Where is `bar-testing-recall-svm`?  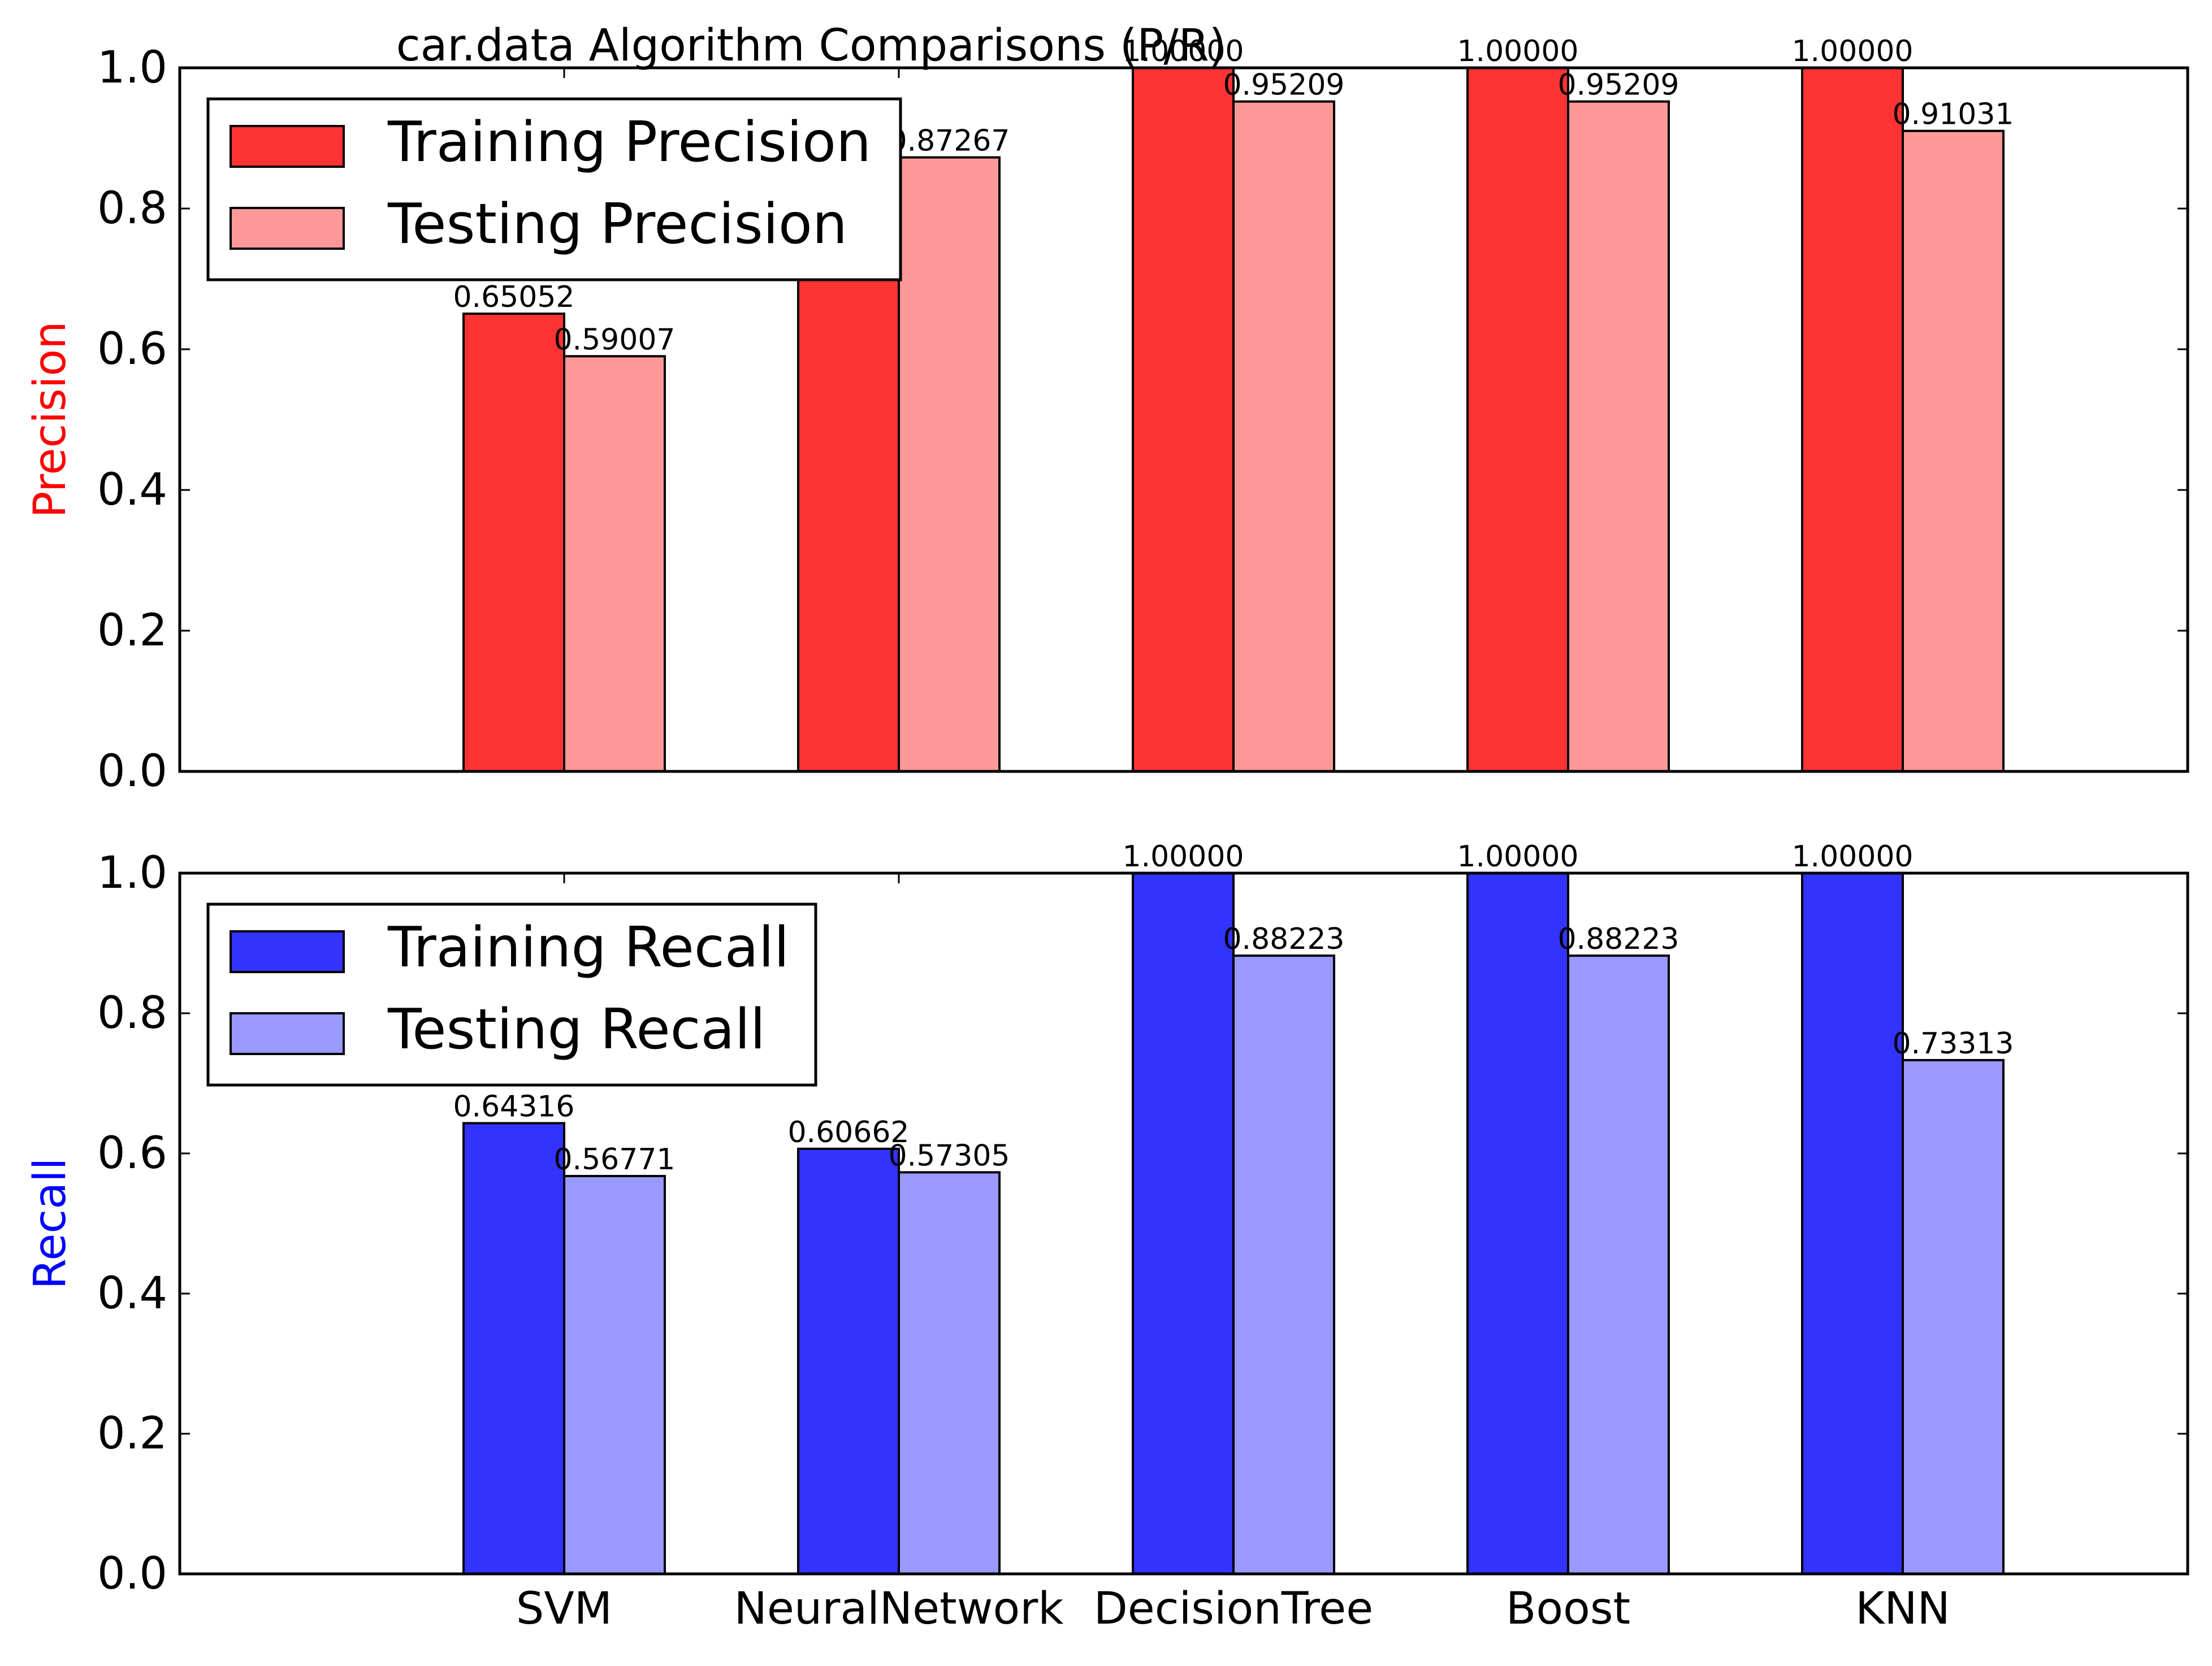 bar-testing-recall-svm is located at coordinates (615, 1375).